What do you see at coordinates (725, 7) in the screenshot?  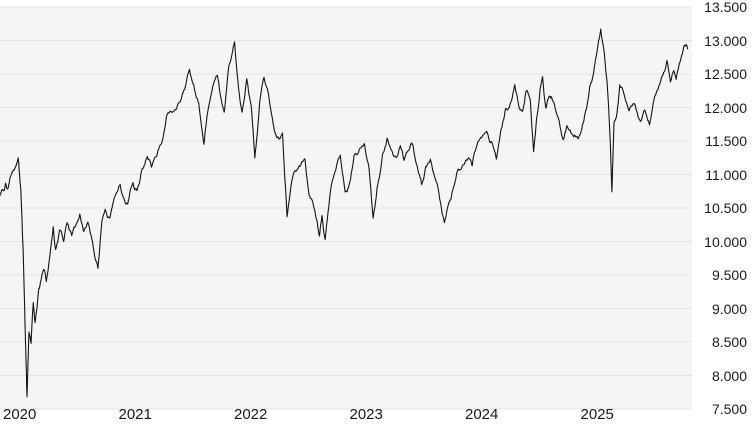 I see `y-axis-label: 13.500` at bounding box center [725, 7].